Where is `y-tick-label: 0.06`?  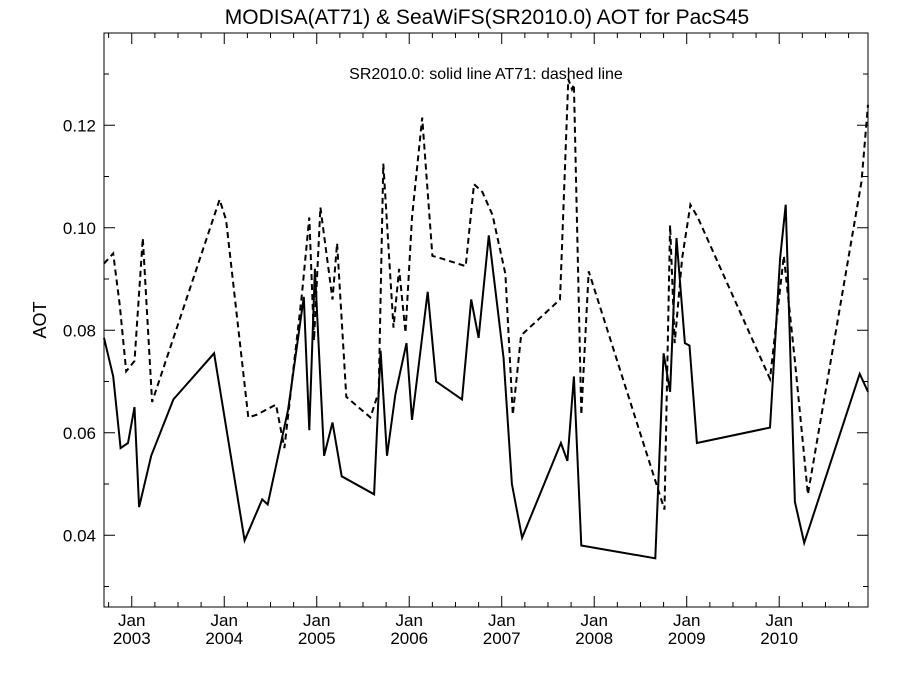 y-tick-label: 0.06 is located at coordinates (79, 433).